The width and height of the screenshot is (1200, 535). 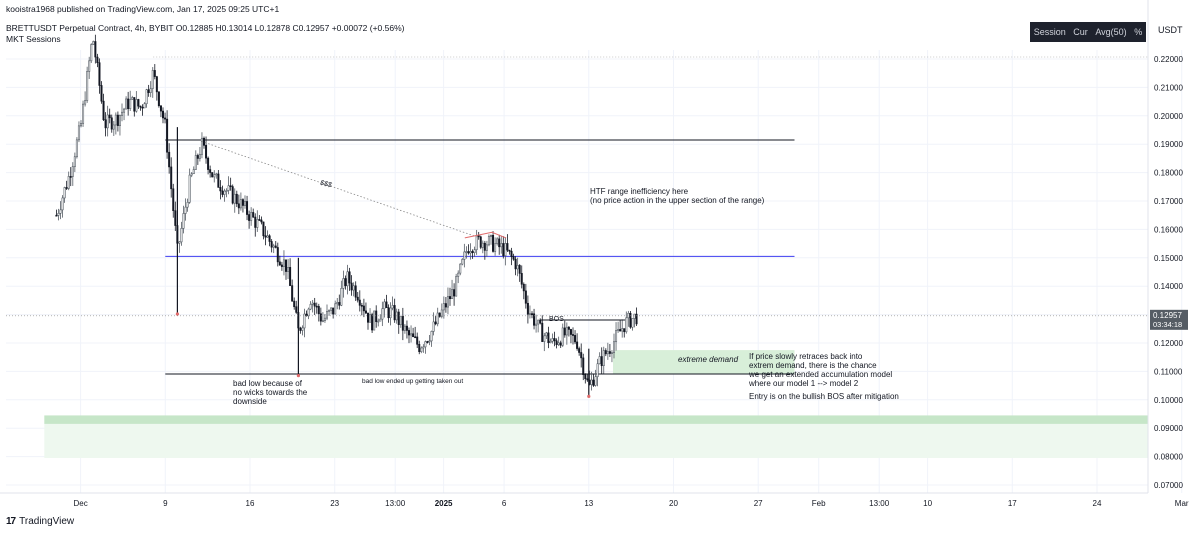 What do you see at coordinates (1168, 116) in the screenshot?
I see `y-tick-2: 0.20000` at bounding box center [1168, 116].